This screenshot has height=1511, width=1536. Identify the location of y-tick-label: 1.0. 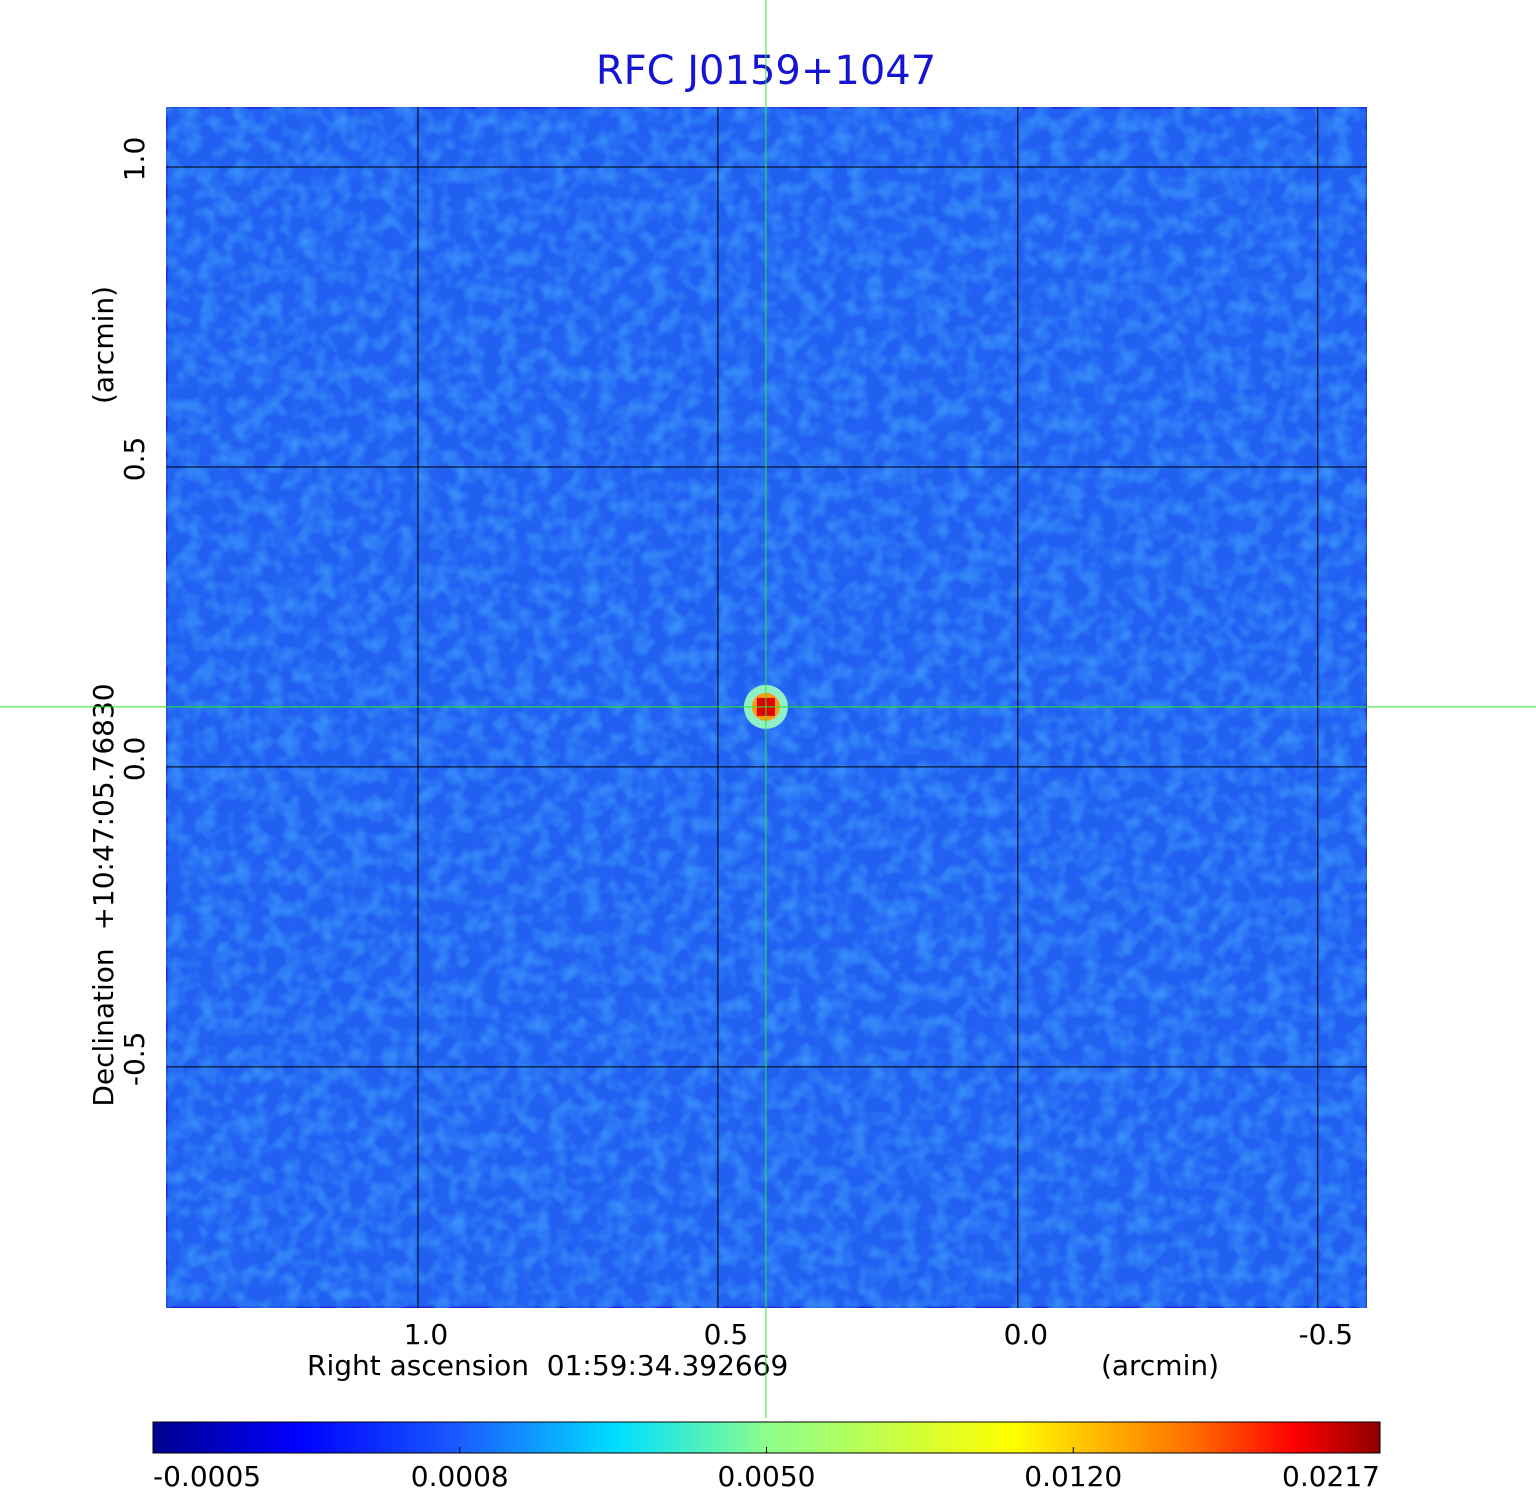
(134, 159).